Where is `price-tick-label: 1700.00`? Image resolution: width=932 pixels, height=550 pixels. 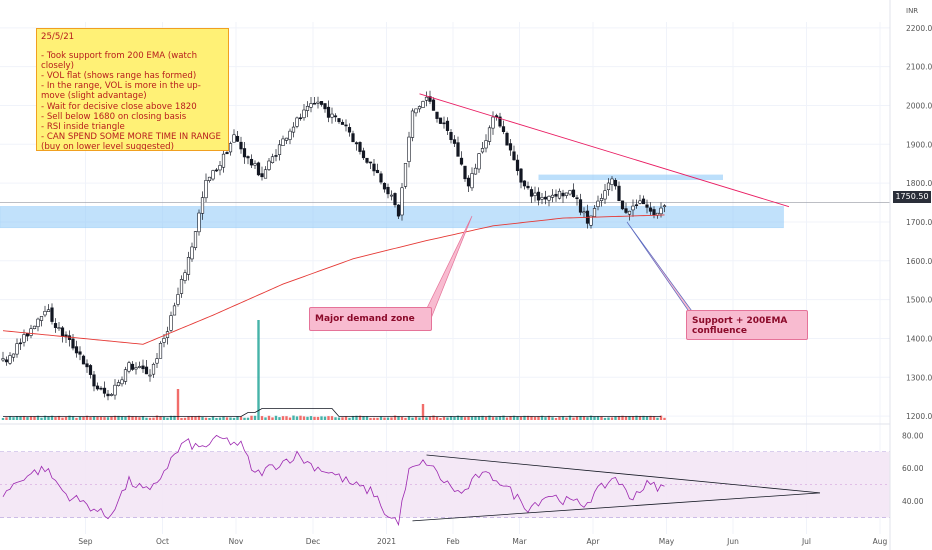
price-tick-label: 1700.00 is located at coordinates (919, 222).